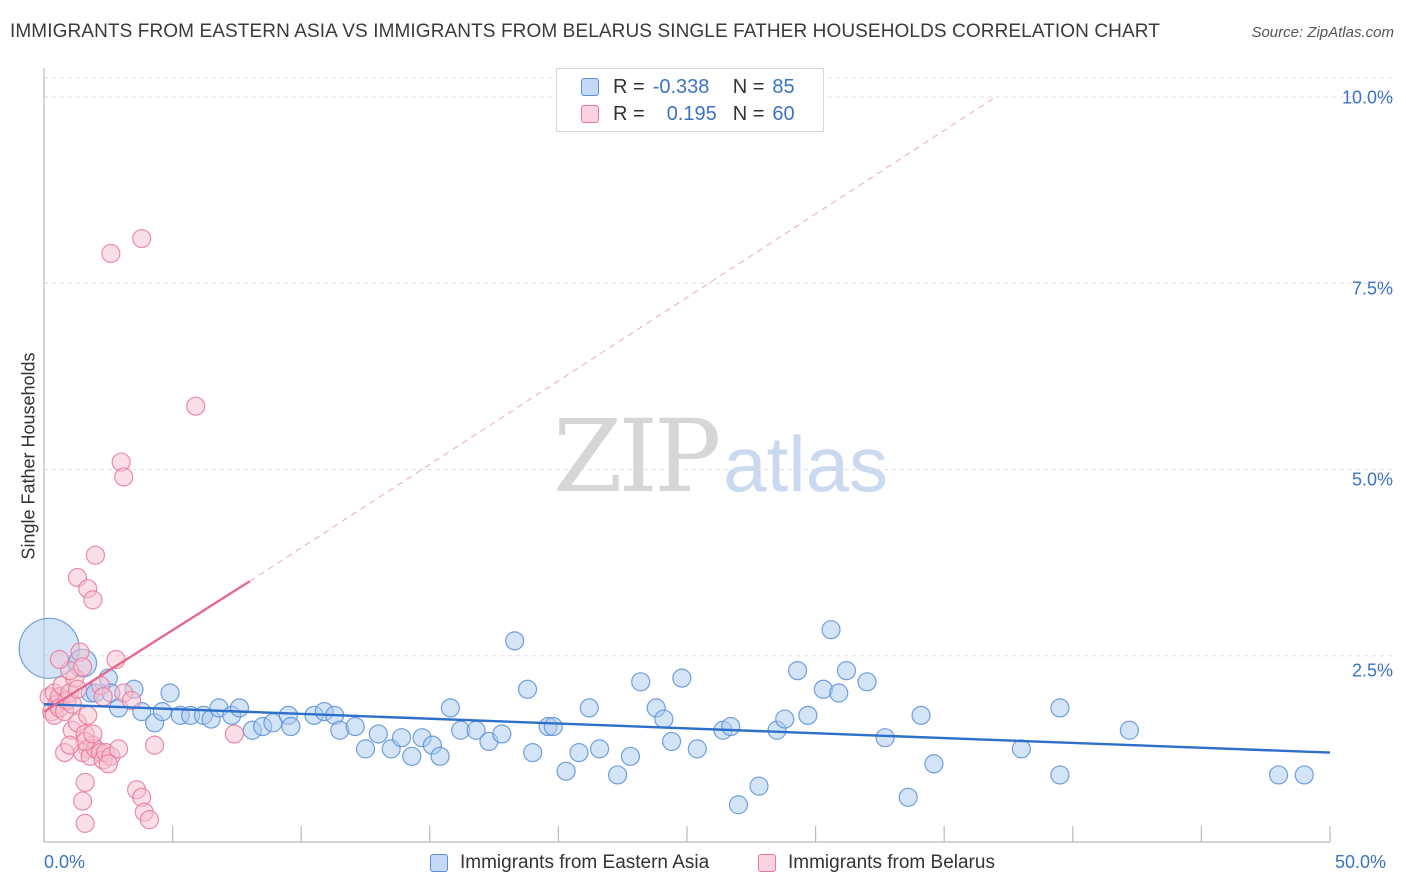  Describe the element at coordinates (681, 86) in the screenshot. I see `legend-r-value: -0.338` at that location.